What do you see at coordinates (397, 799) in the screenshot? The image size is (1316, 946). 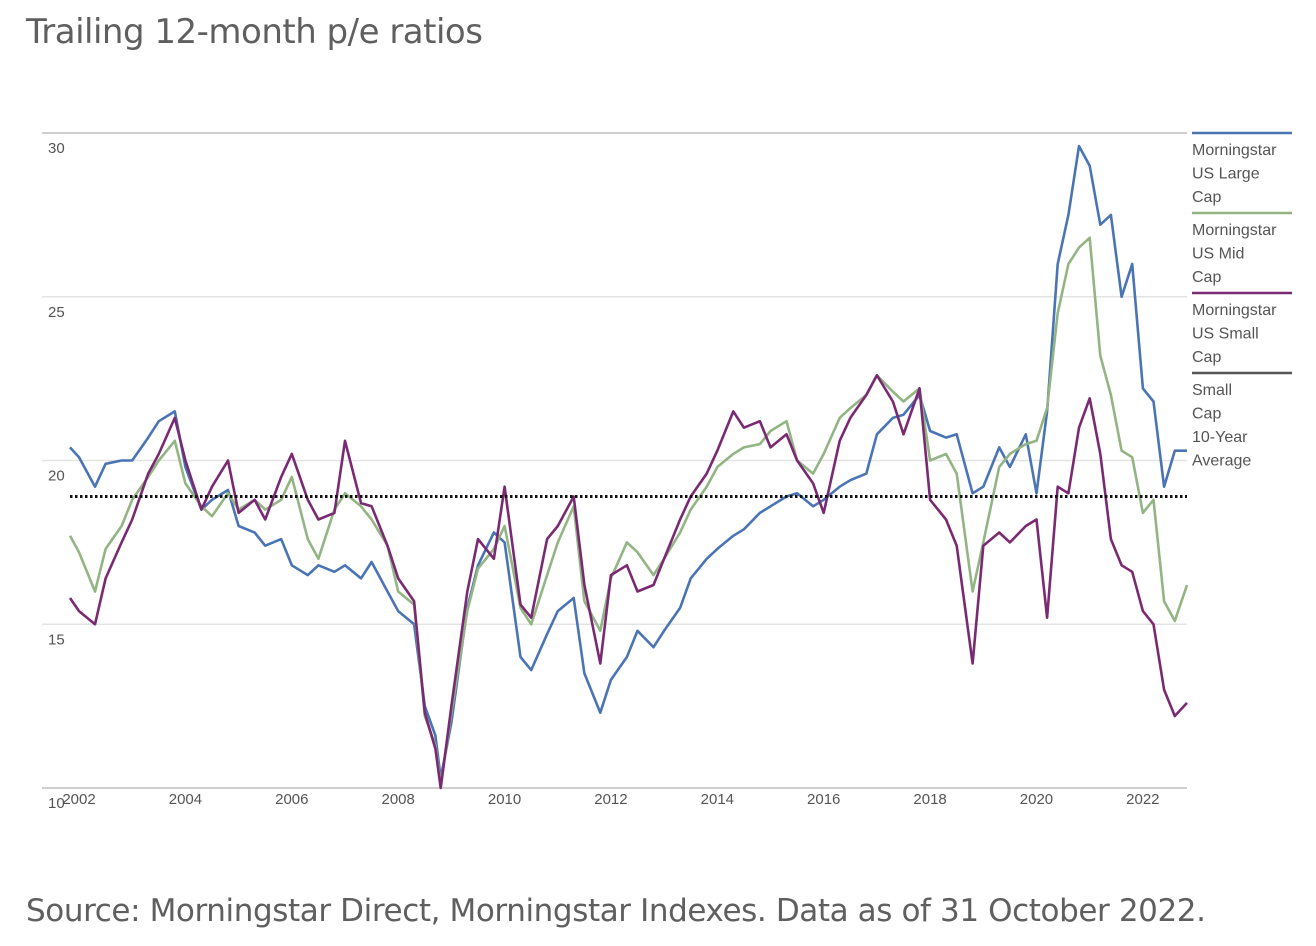 I see `x-tick-label: 2008` at bounding box center [397, 799].